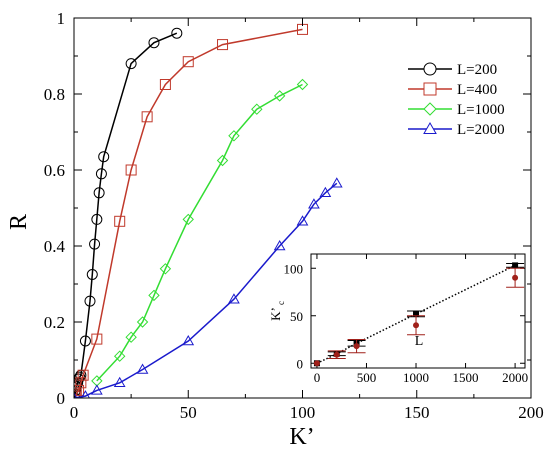 The image size is (550, 452). I want to click on inset-fit-line, so click(416, 314).